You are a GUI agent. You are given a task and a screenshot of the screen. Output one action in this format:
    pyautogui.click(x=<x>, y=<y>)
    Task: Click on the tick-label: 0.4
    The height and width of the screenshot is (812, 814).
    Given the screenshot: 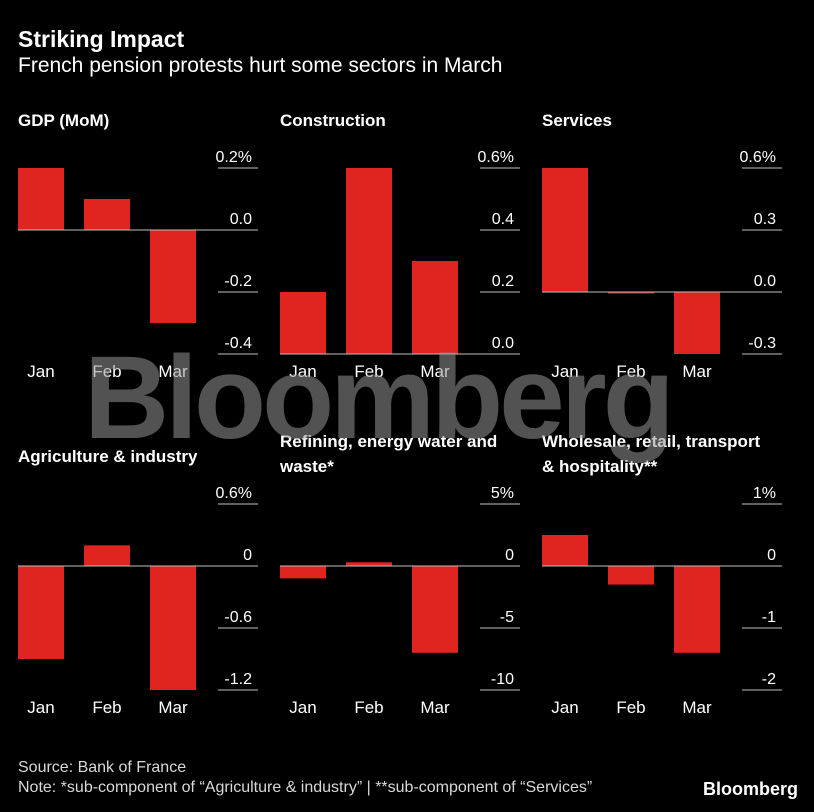 What is the action you would take?
    pyautogui.click(x=503, y=219)
    